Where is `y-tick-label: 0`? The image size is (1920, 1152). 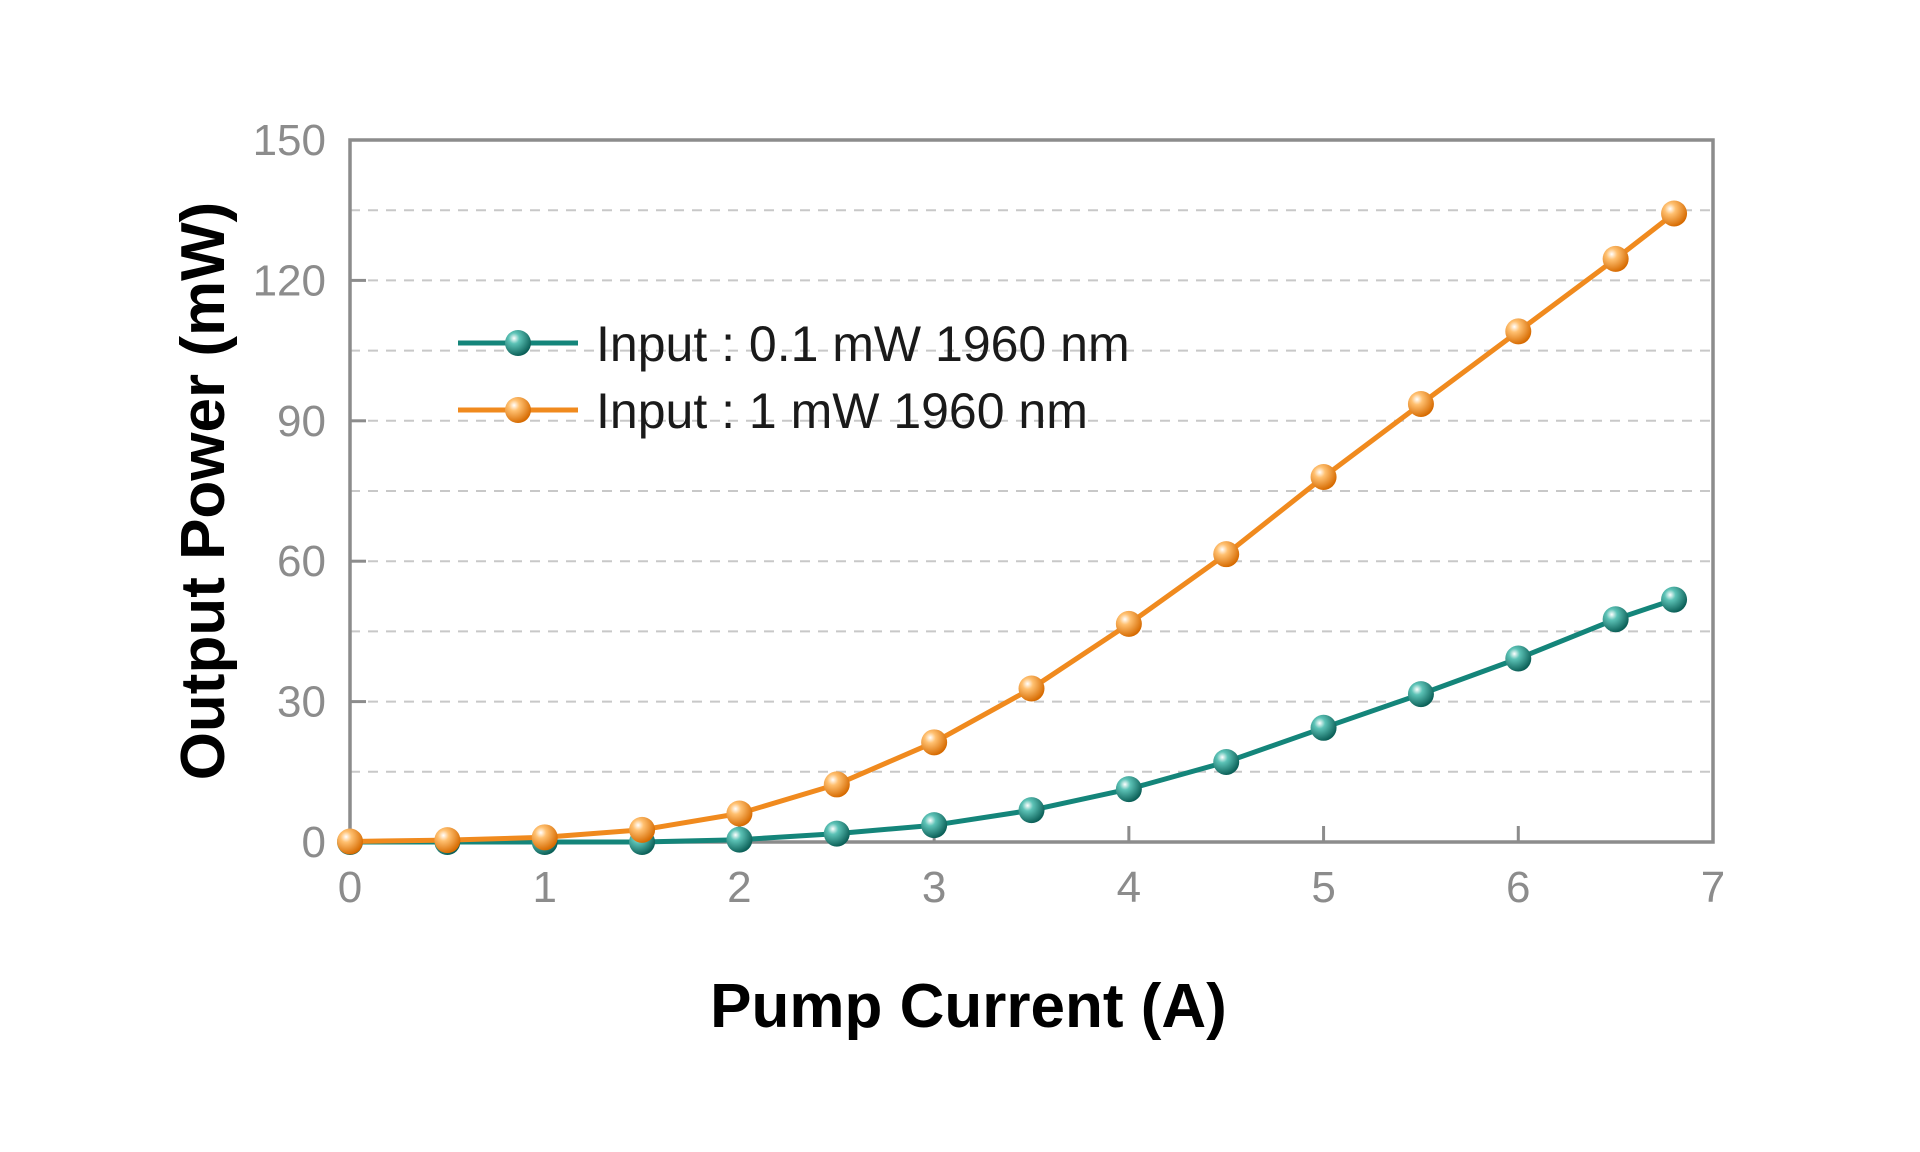
y-tick-label: 0 is located at coordinates (314, 842).